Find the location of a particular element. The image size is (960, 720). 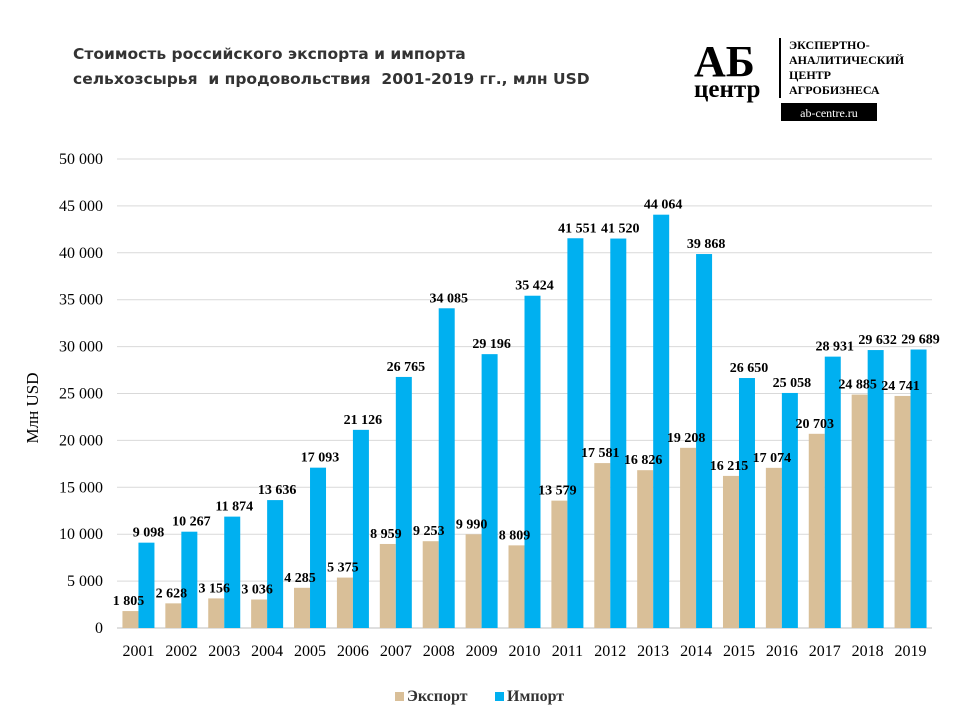

y-tick-label: 15 000 is located at coordinates (81, 487).